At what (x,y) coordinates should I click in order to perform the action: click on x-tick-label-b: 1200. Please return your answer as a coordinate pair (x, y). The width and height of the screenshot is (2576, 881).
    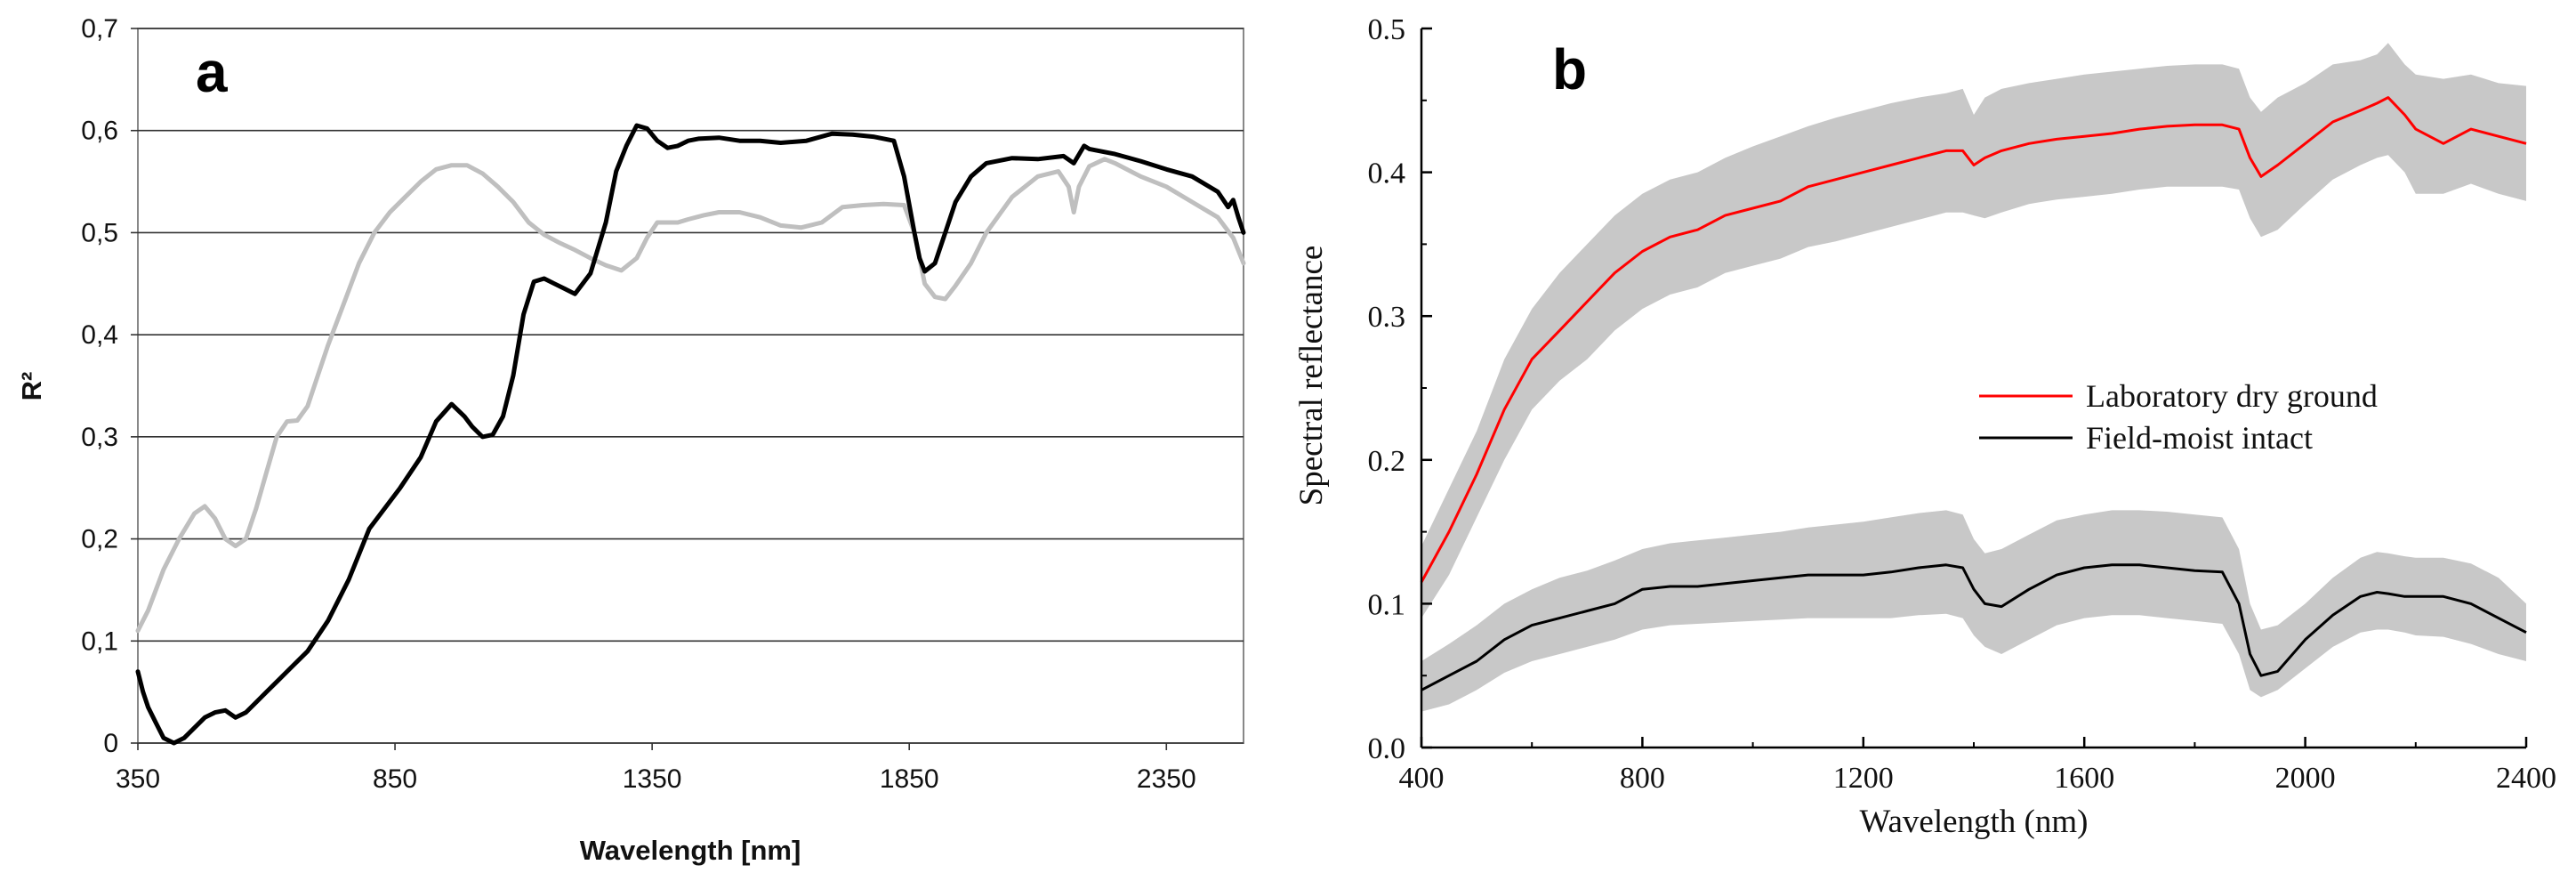
    Looking at the image, I should click on (1863, 778).